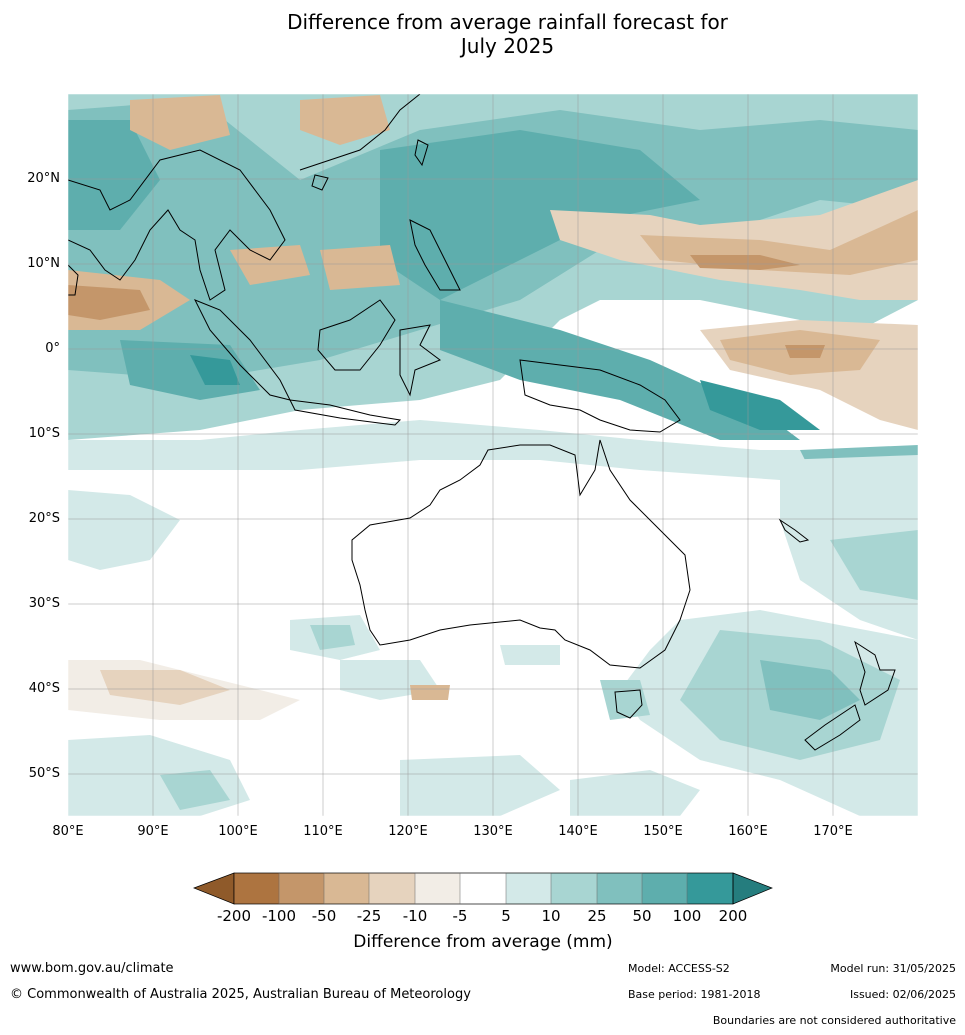 Image resolution: width=965 pixels, height=1035 pixels. Describe the element at coordinates (43, 178) in the screenshot. I see `y-tick-label: 20°N` at that location.